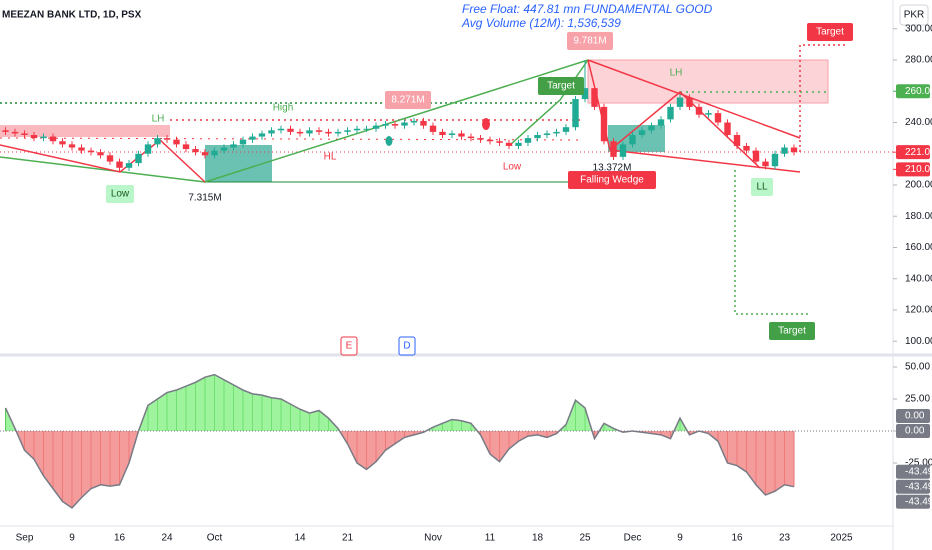  I want to click on annotation: 8.271M, so click(407, 100).